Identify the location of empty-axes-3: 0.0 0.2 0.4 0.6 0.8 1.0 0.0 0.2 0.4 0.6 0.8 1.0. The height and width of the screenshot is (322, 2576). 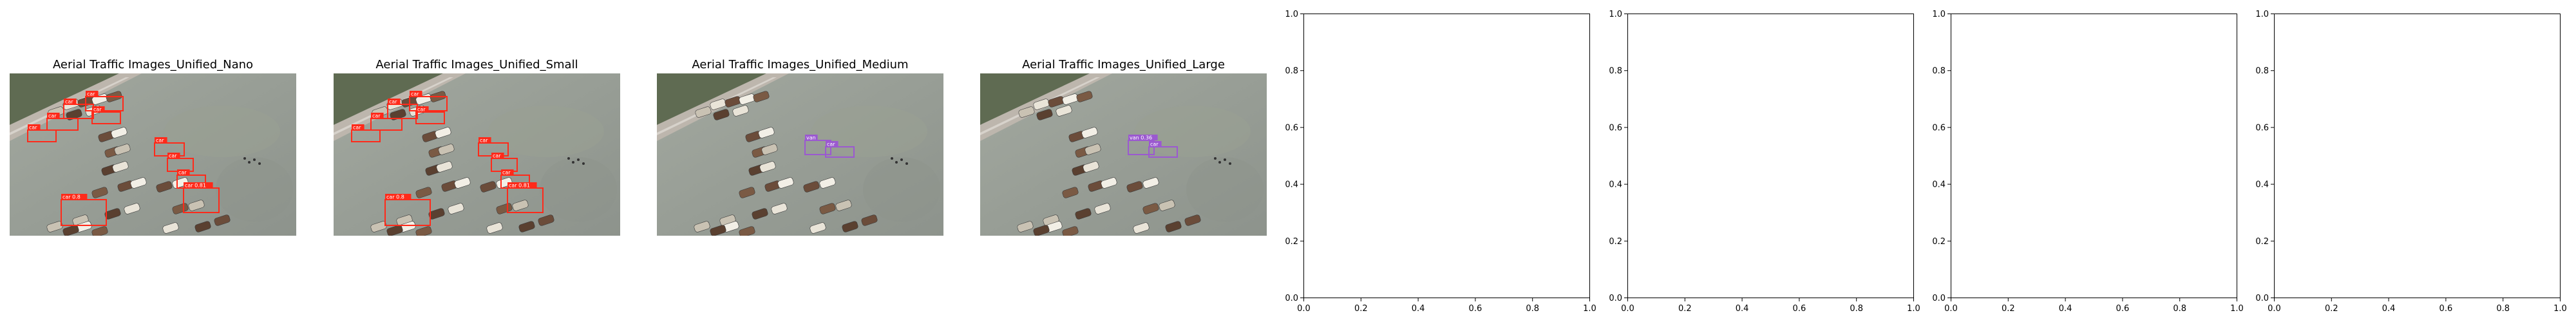
(2088, 162).